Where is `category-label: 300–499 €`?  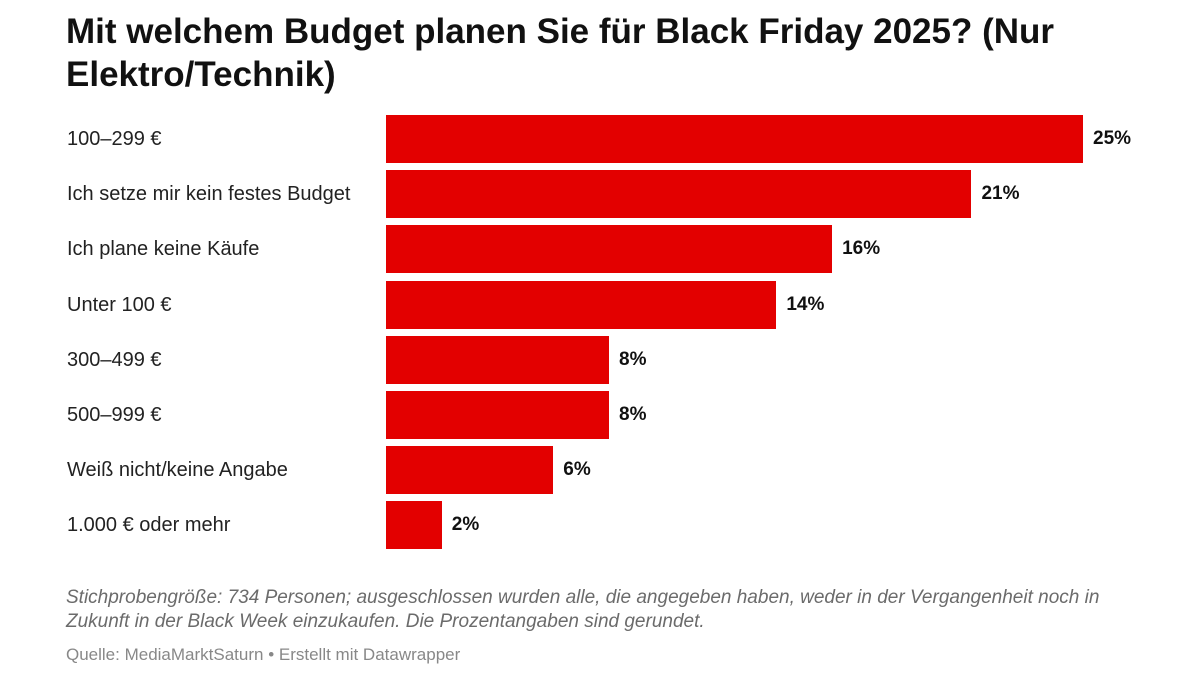 category-label: 300–499 € is located at coordinates (114, 359).